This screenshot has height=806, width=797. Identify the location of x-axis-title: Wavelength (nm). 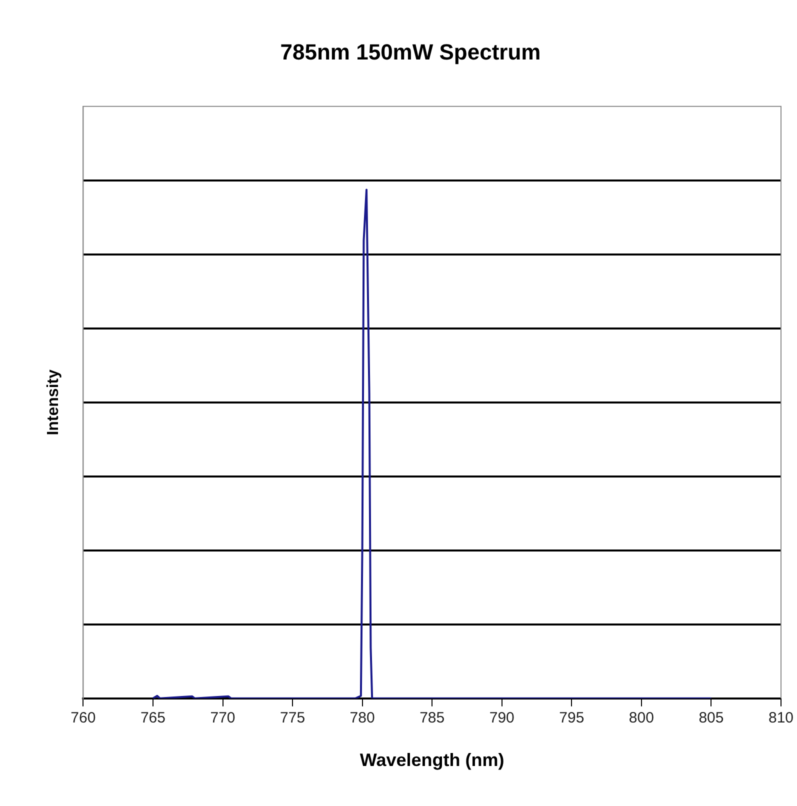
(432, 760).